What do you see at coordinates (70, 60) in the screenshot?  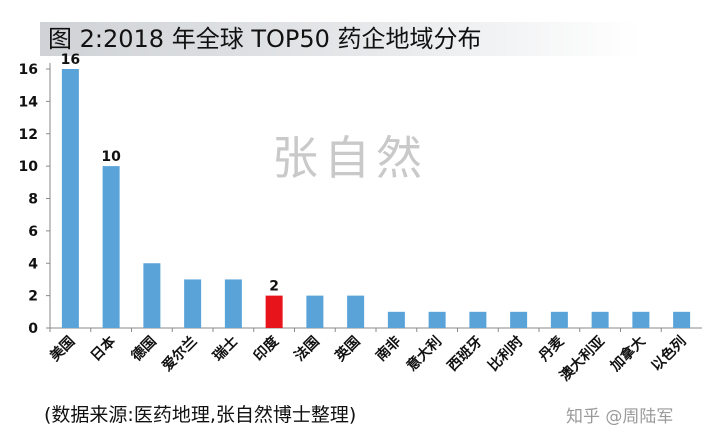 I see `data-label: 16` at bounding box center [70, 60].